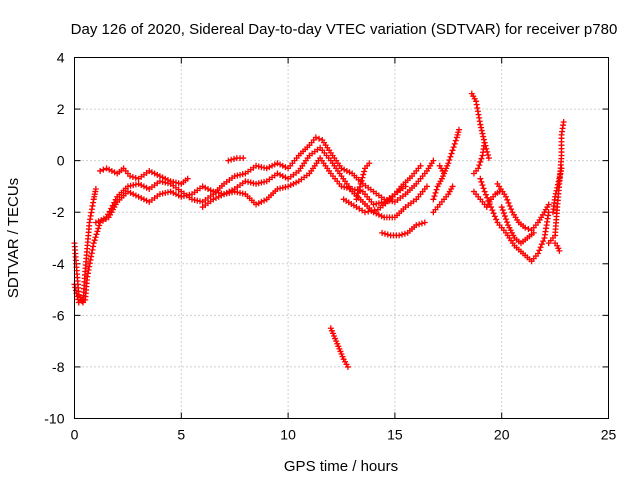 The height and width of the screenshot is (480, 640). I want to click on x-tick-label: 20, so click(502, 435).